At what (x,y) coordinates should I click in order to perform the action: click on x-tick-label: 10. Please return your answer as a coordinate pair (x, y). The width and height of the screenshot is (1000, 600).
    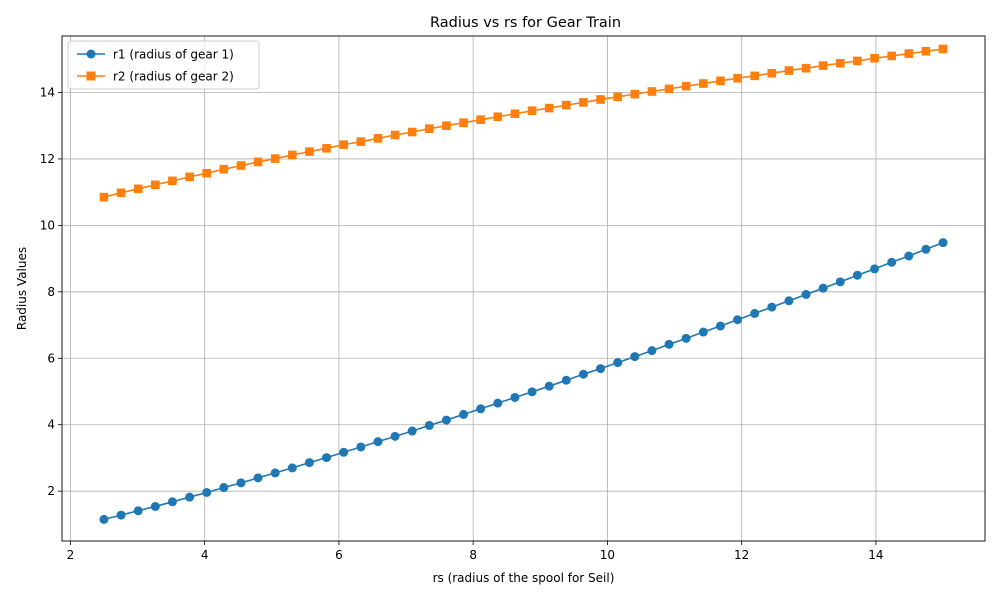
    Looking at the image, I should click on (607, 555).